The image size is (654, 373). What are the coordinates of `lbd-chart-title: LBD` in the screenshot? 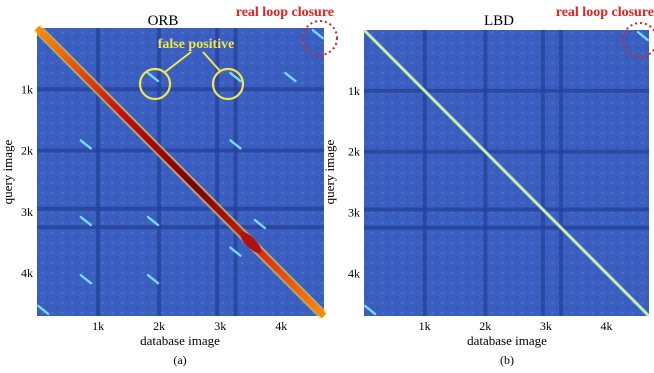 It's located at (499, 21).